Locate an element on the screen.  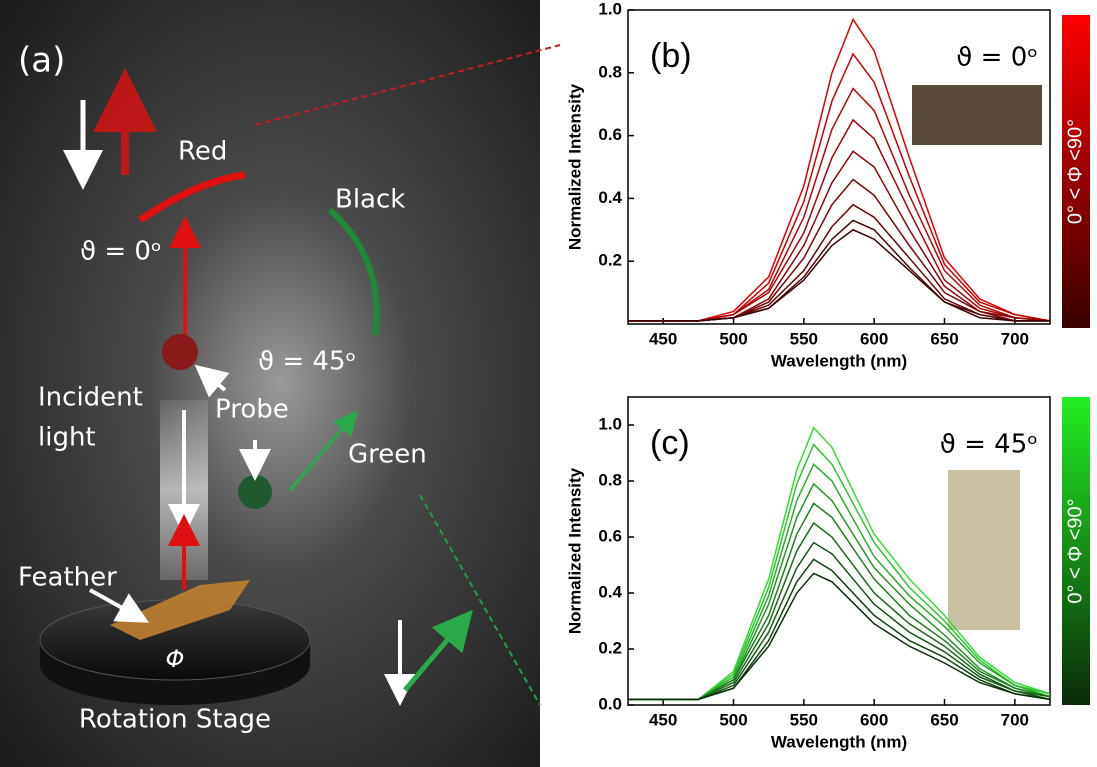
label: Incident is located at coordinates (90, 398).